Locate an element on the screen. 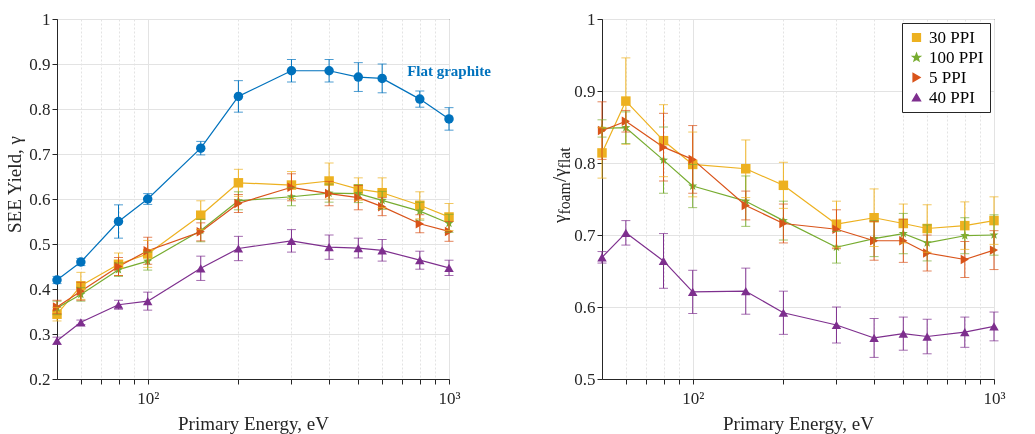 The width and height of the screenshot is (1035, 434). legend-label: 40 PPI is located at coordinates (952, 97).